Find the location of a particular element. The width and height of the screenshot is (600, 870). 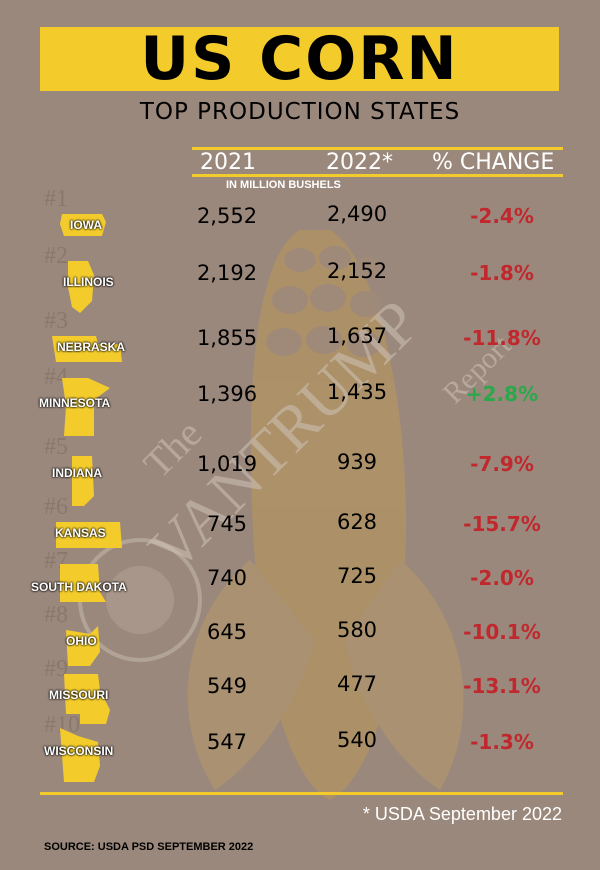

table-row: #7 SOUTH DAKOTA 740 725 -2.0% is located at coordinates (300, 582).